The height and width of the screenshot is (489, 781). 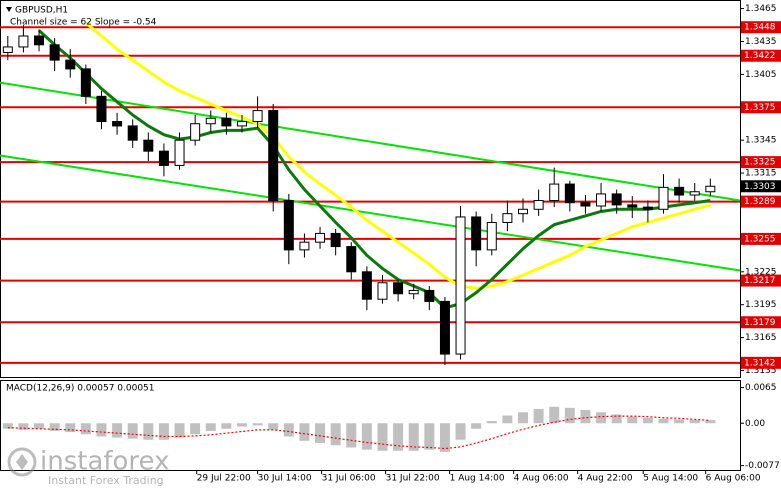 I want to click on level-label: 1.3142, so click(x=760, y=363).